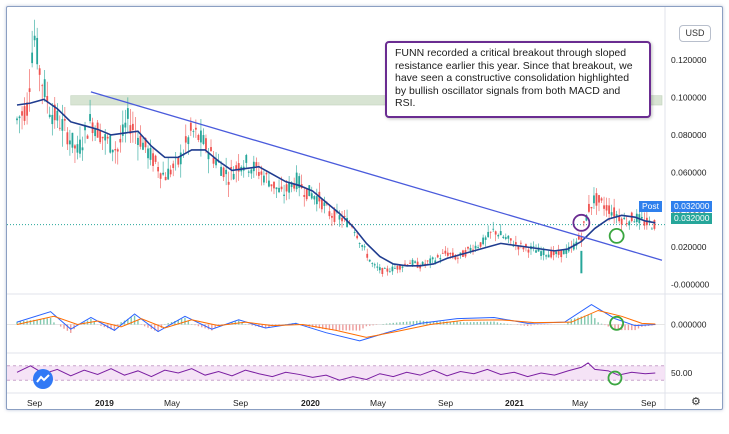 The height and width of the screenshot is (434, 729). I want to click on rsi-line, so click(336, 371).